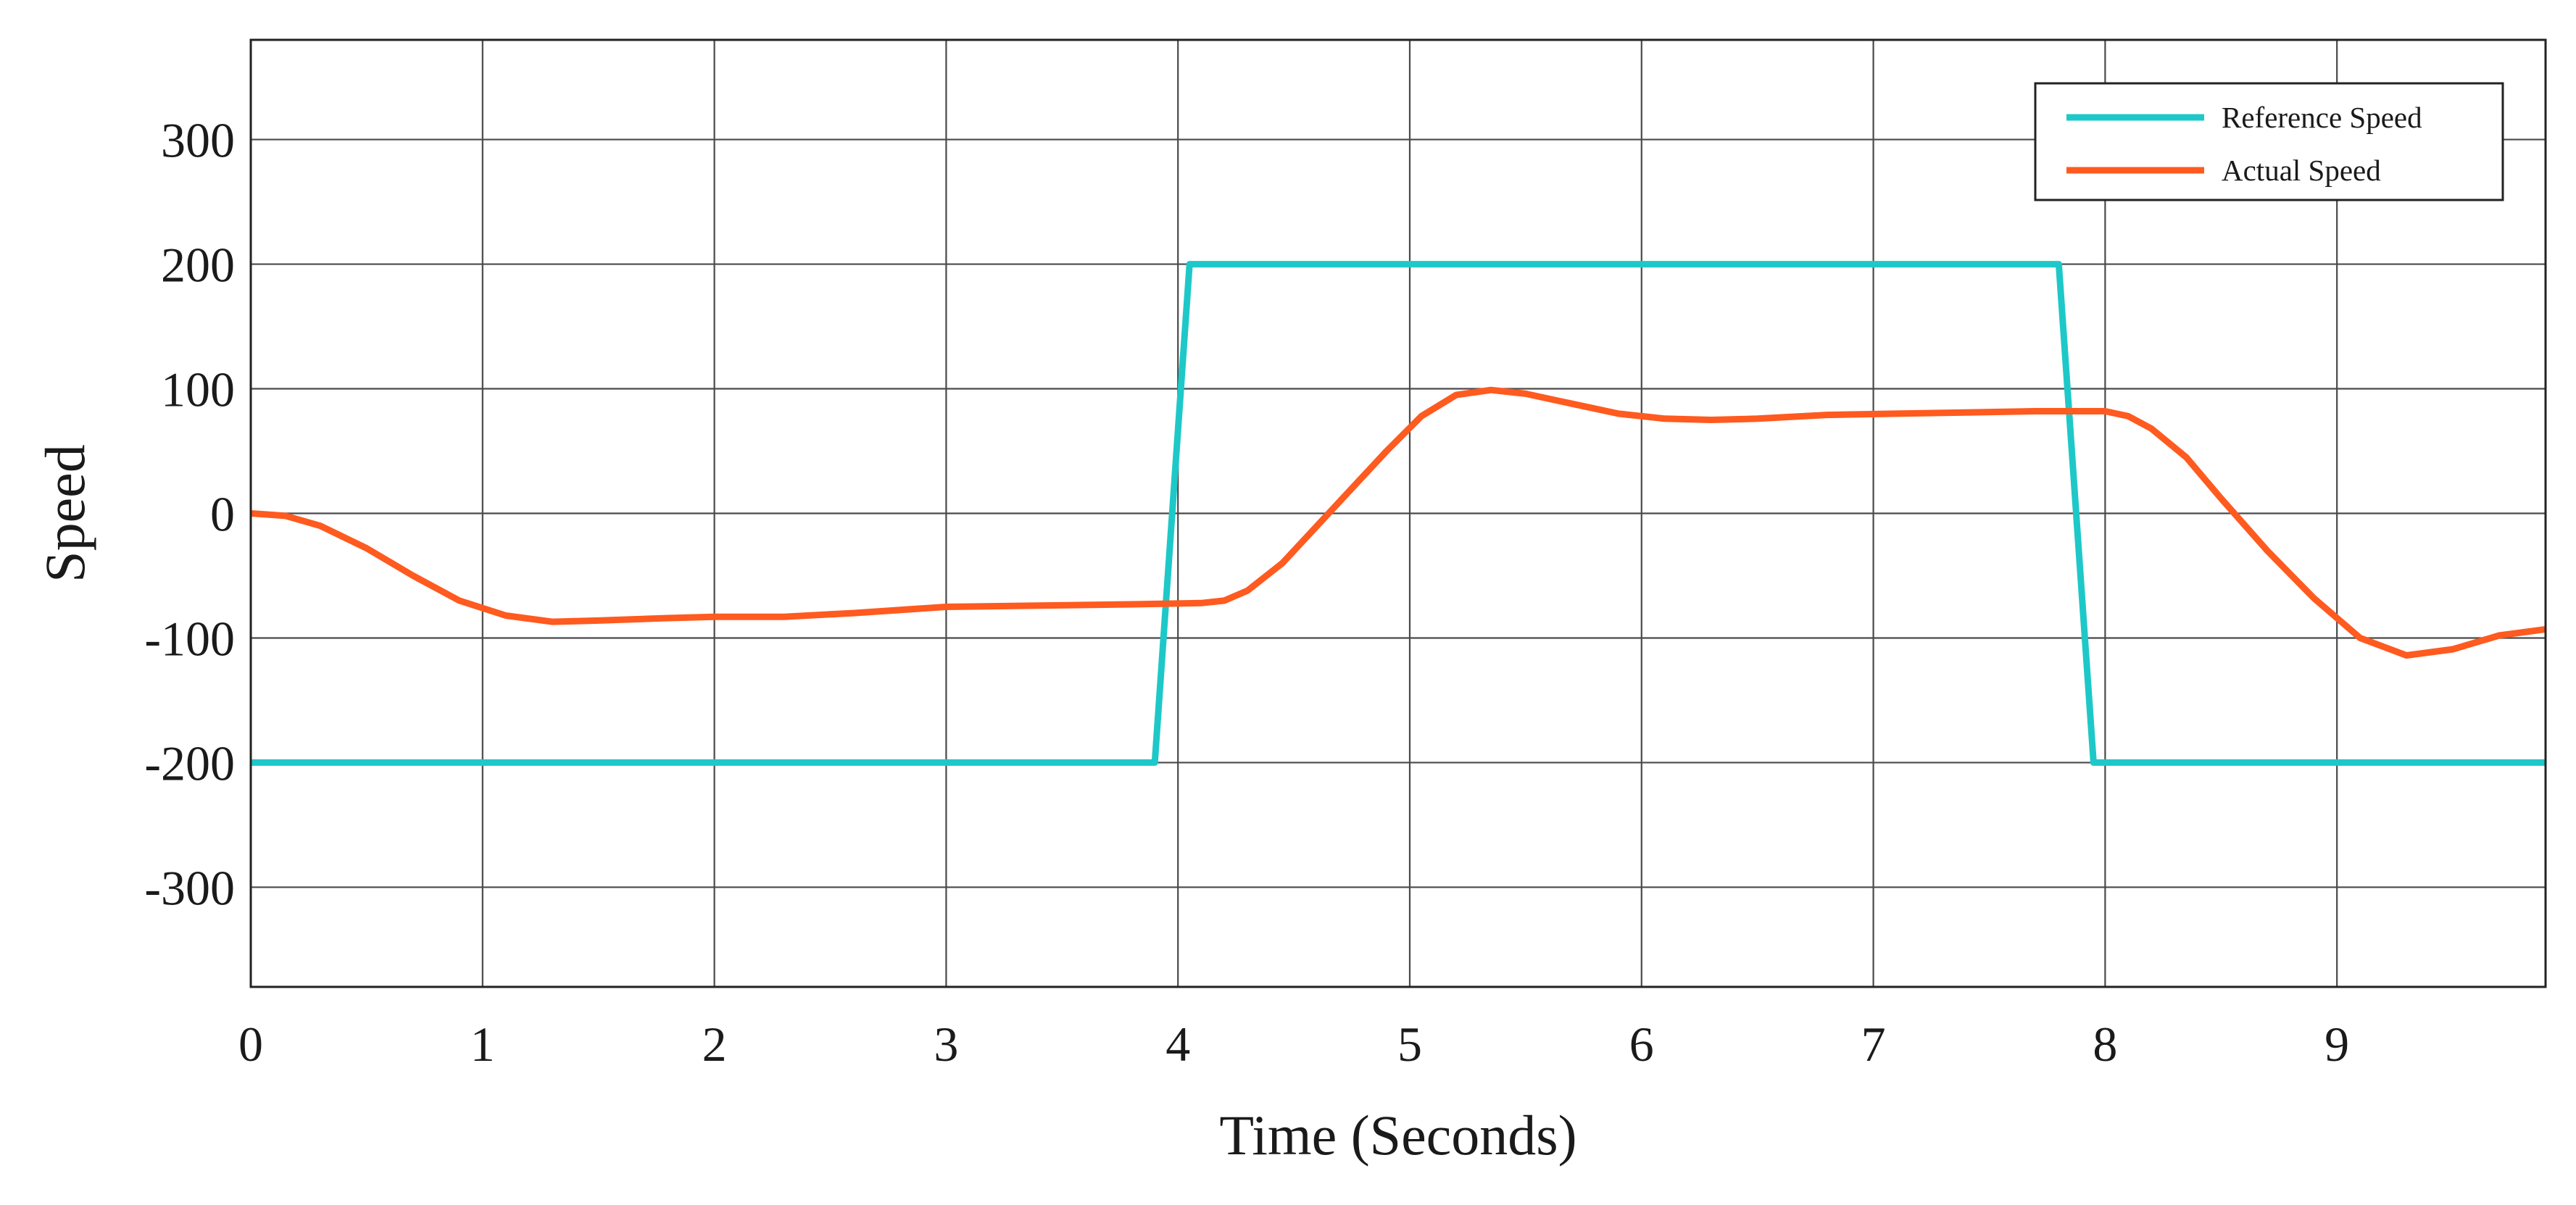 Image resolution: width=2576 pixels, height=1205 pixels. Describe the element at coordinates (198, 389) in the screenshot. I see `y-tick-label: 100` at that location.